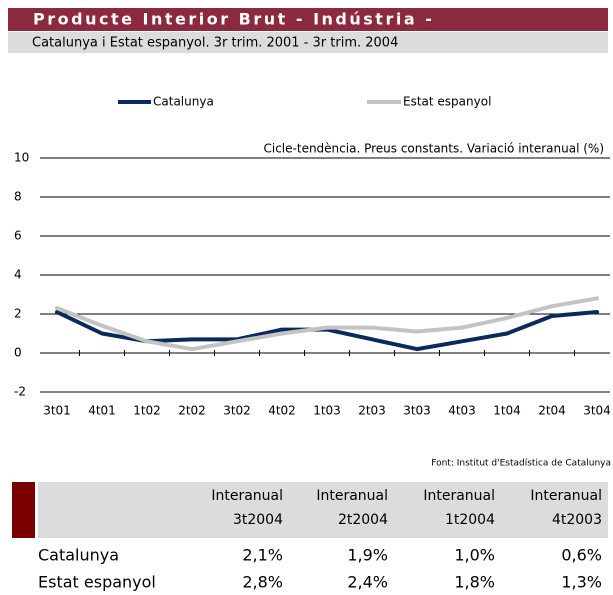  Describe the element at coordinates (577, 520) in the screenshot. I see `table-header: 4t2003` at that location.